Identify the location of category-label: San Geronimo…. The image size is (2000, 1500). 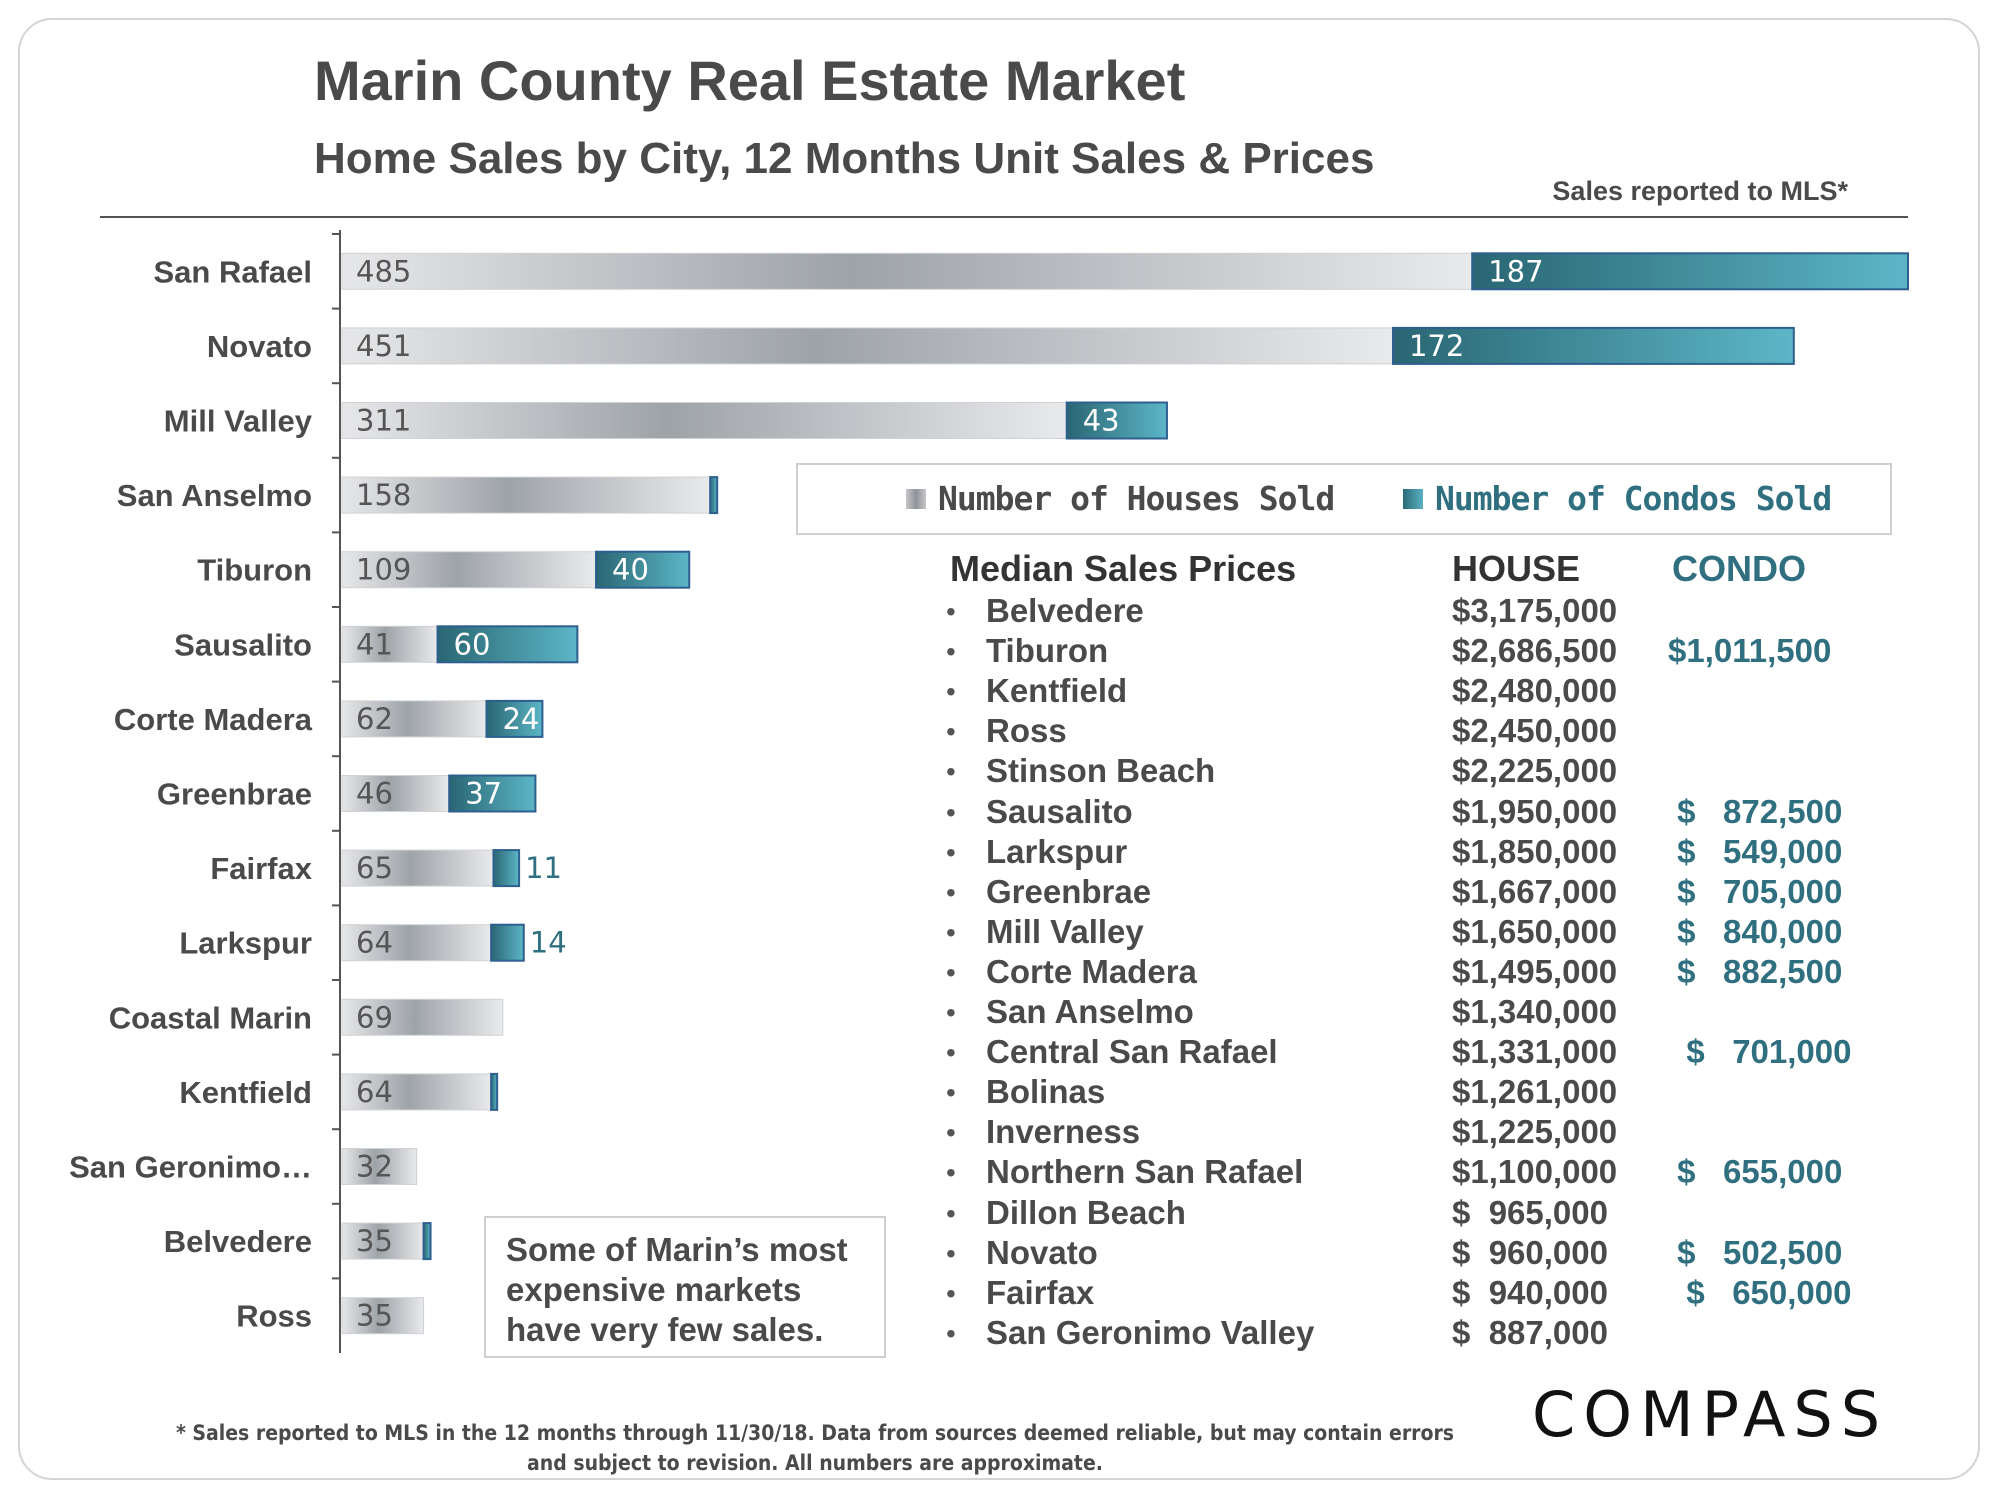
(190, 1167).